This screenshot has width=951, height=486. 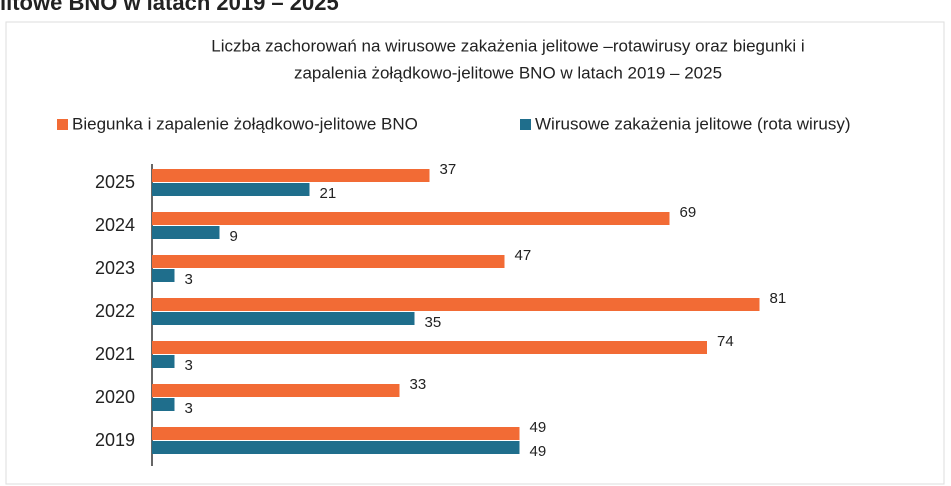 What do you see at coordinates (115, 225) in the screenshot?
I see `y-tick-label: 2024` at bounding box center [115, 225].